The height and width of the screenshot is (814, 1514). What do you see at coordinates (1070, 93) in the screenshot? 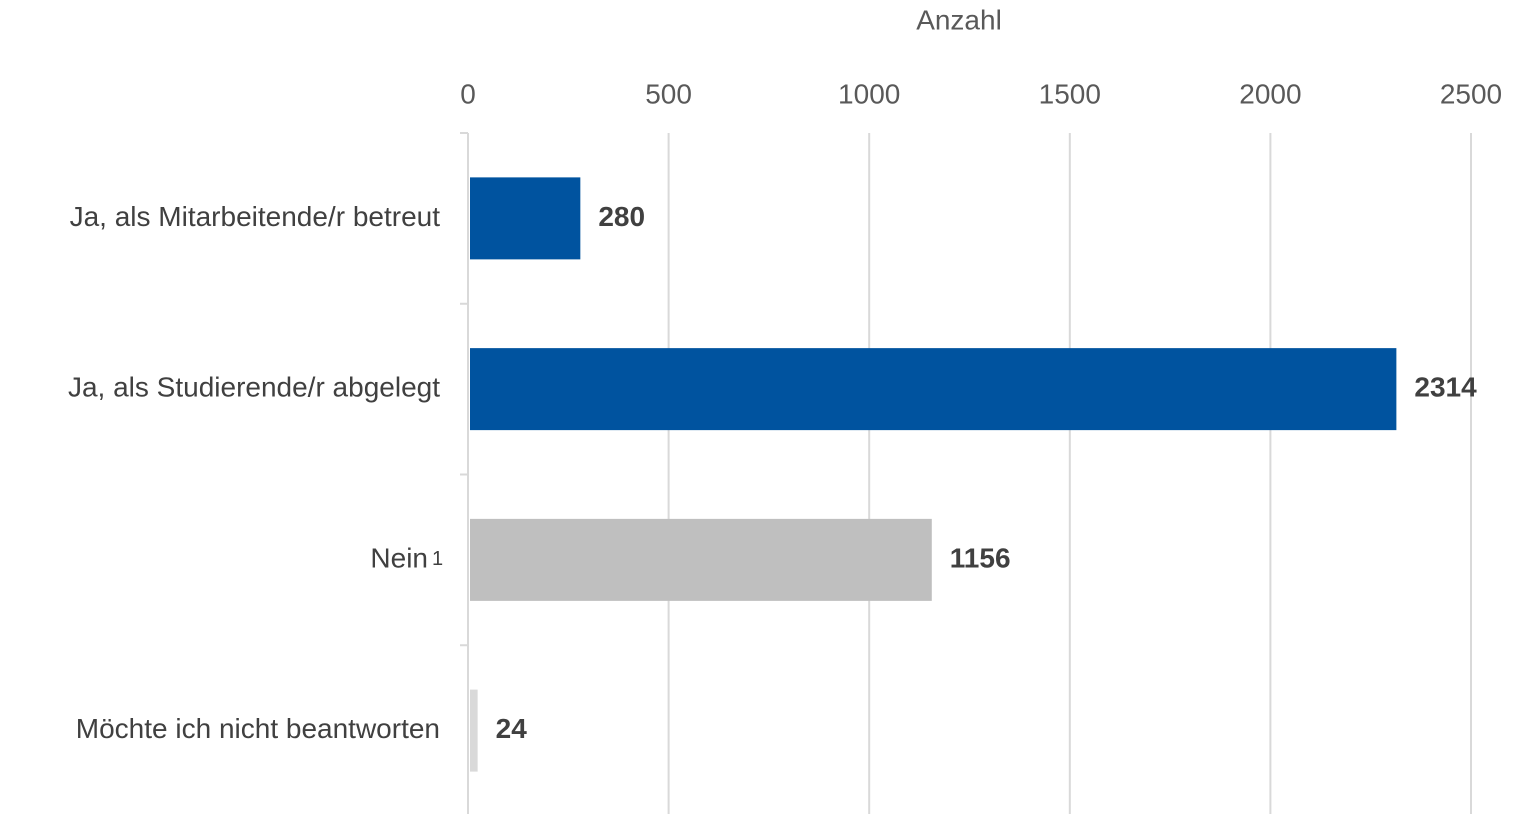
I see `x-tick-label: 1500` at bounding box center [1070, 93].